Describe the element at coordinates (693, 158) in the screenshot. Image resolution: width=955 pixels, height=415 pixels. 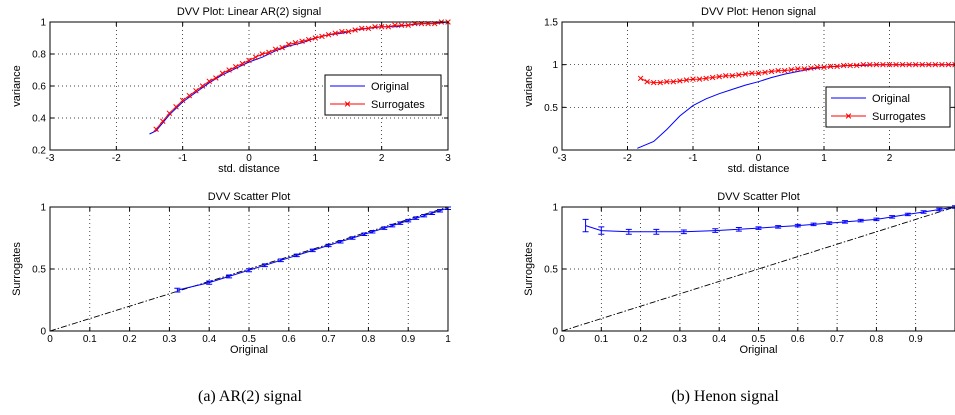
I see `x-tick-label: -1` at that location.